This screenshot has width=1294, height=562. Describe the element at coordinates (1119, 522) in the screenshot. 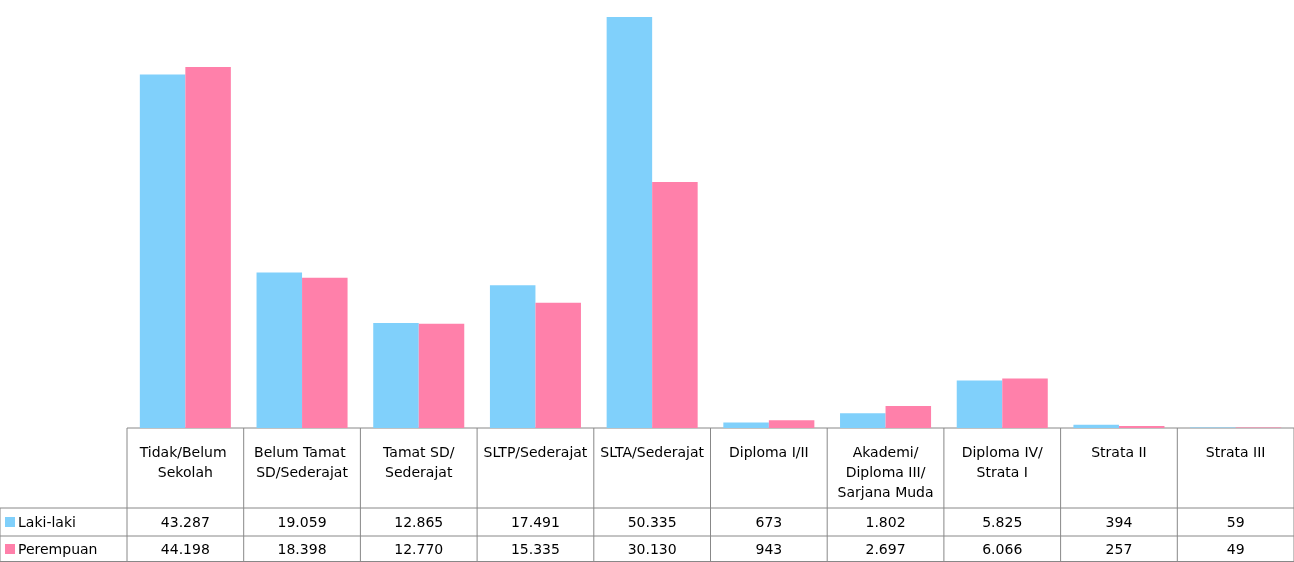

I see `data-label: 394` at that location.